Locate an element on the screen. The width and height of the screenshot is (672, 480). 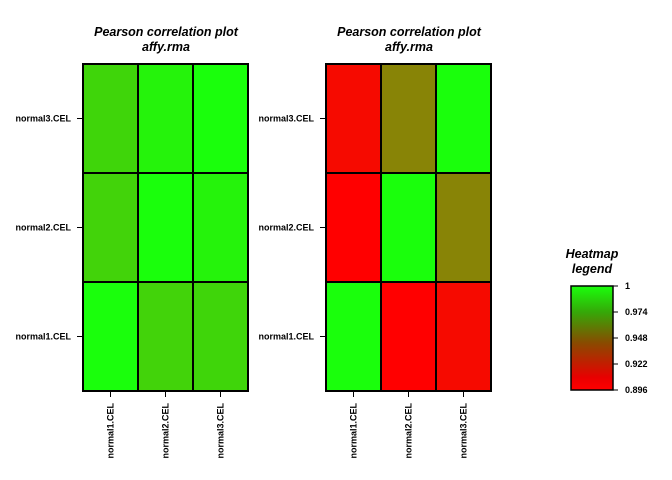
legend-color-bar is located at coordinates (592, 338).